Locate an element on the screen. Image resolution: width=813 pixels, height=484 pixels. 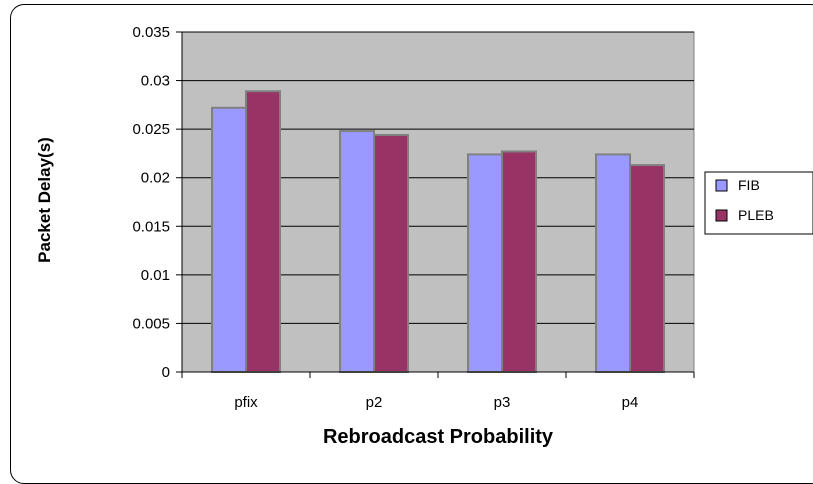
x-tick-label: p2 is located at coordinates (374, 402).